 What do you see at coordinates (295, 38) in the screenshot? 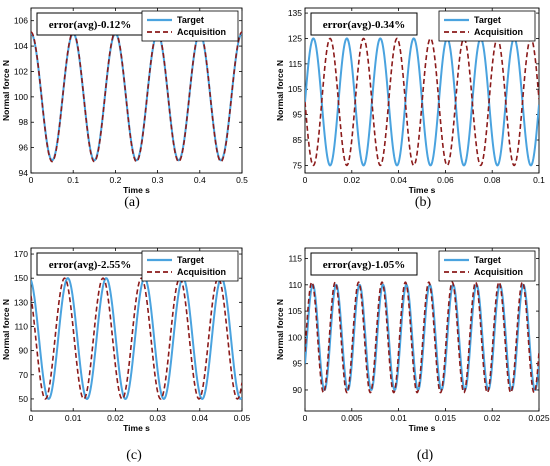
I see `y-tick-label: 125` at bounding box center [295, 38].